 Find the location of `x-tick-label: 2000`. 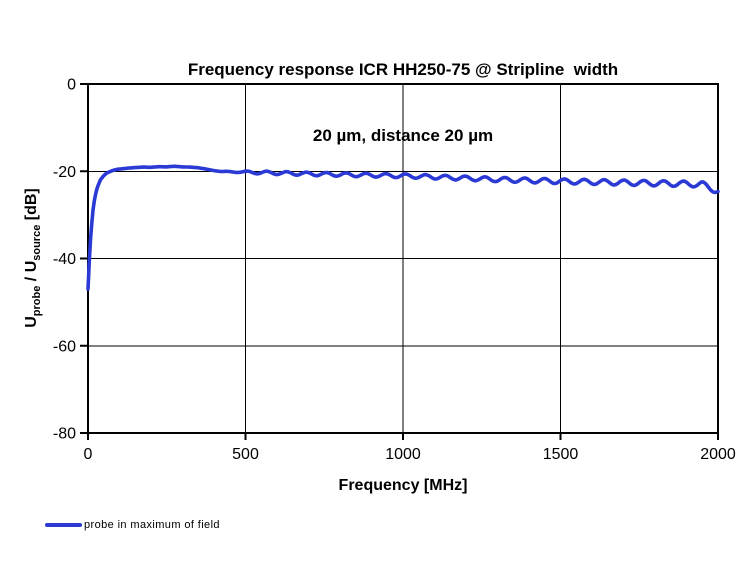

x-tick-label: 2000 is located at coordinates (718, 454).